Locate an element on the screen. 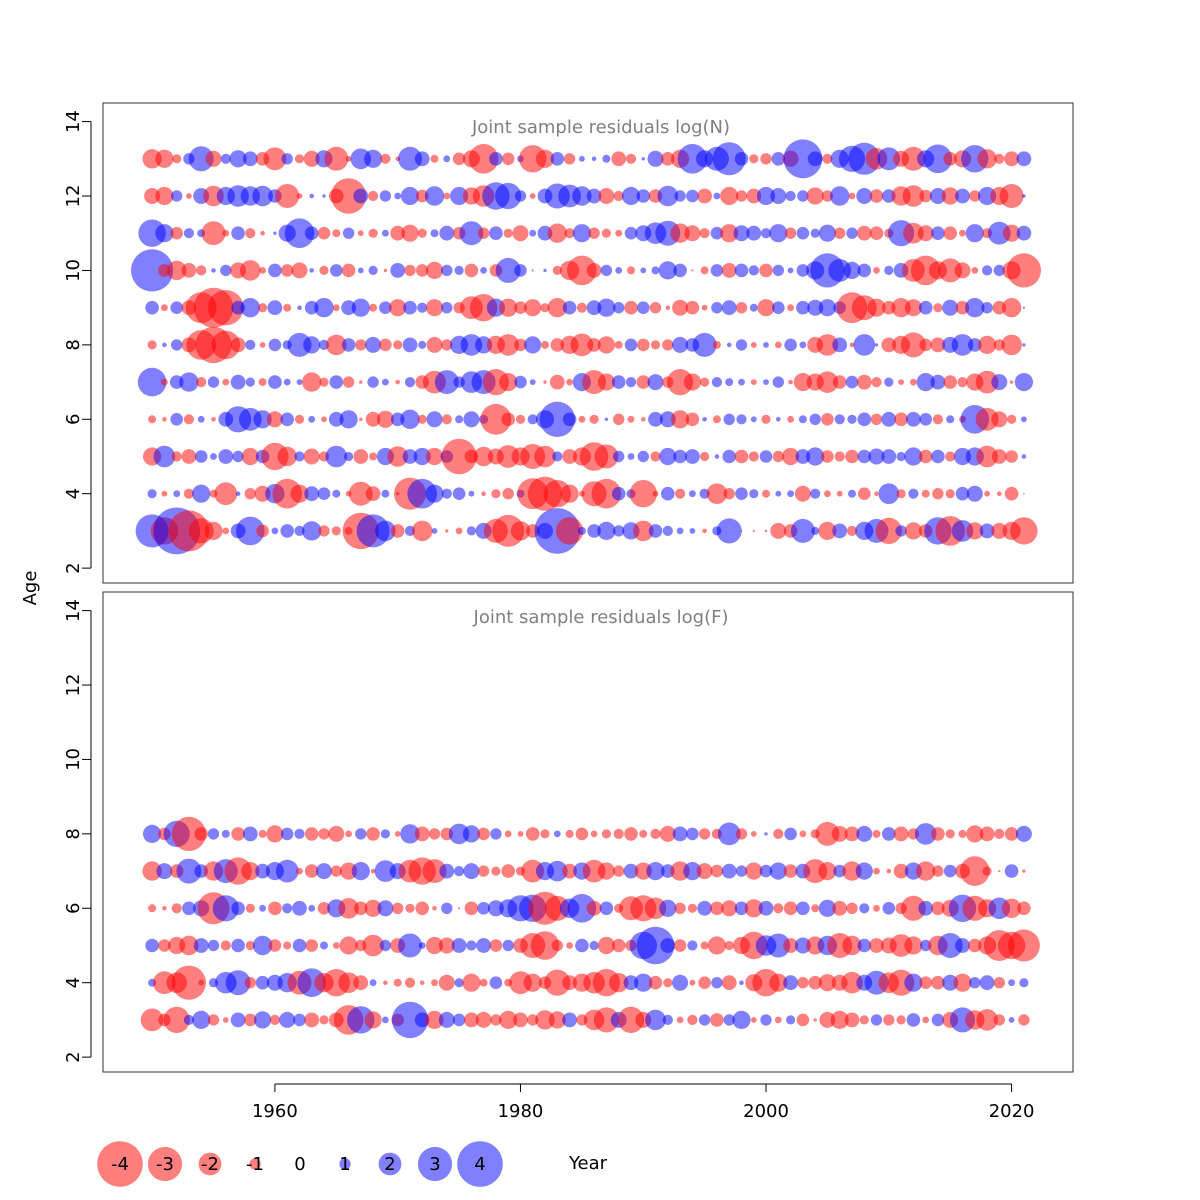 The width and height of the screenshot is (1200, 1200). y-tick-label: 4 is located at coordinates (73, 982).